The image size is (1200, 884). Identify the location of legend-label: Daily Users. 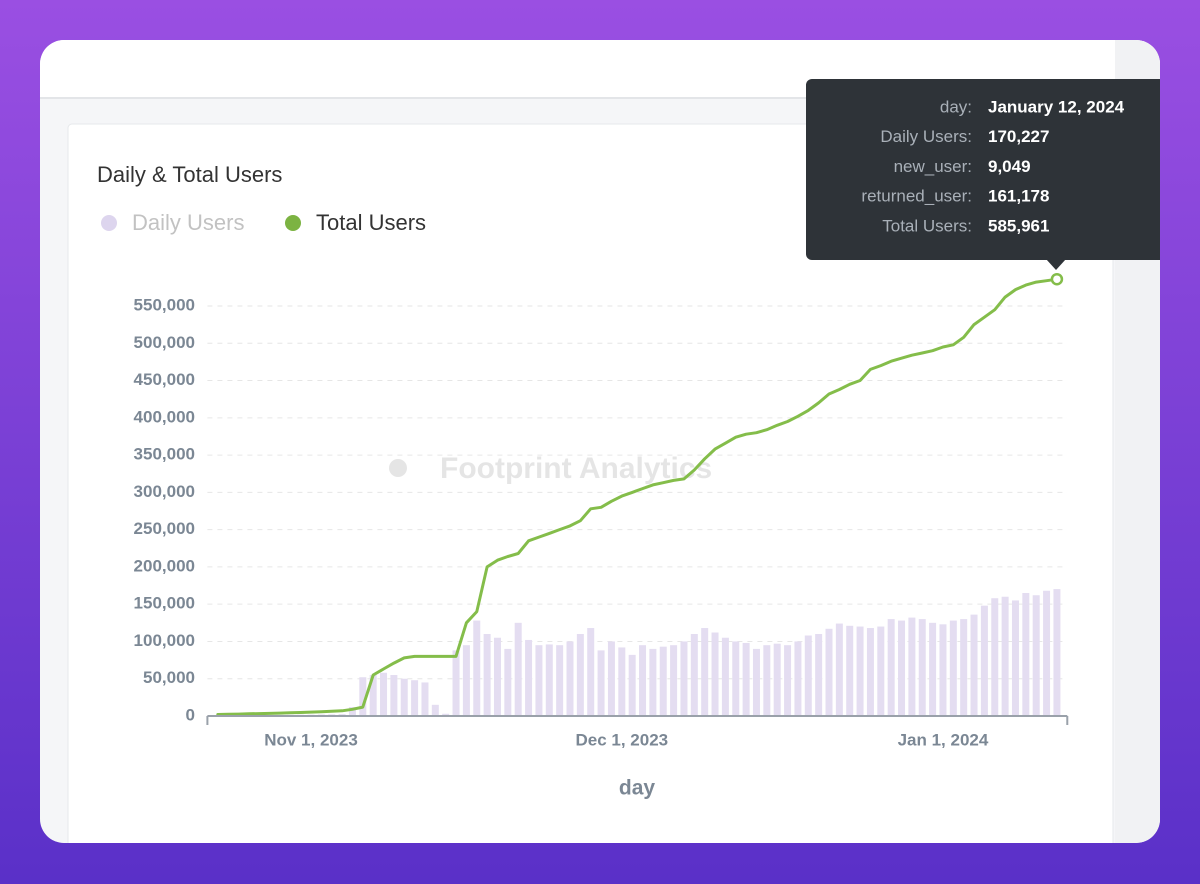
(188, 222).